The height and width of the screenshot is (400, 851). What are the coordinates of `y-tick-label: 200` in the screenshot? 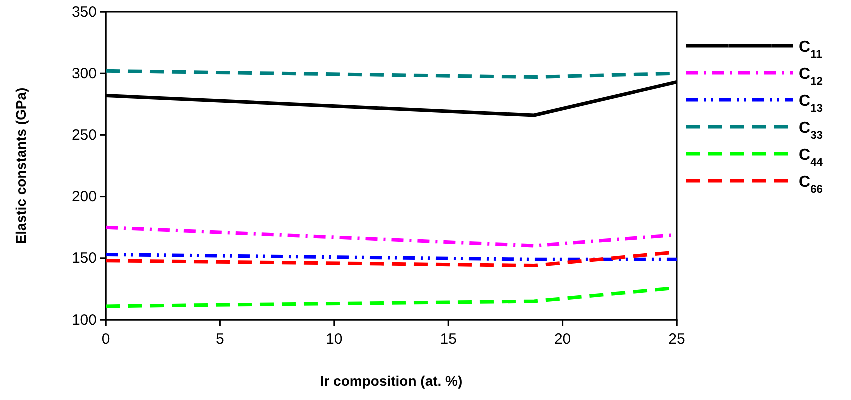 It's located at (84, 197).